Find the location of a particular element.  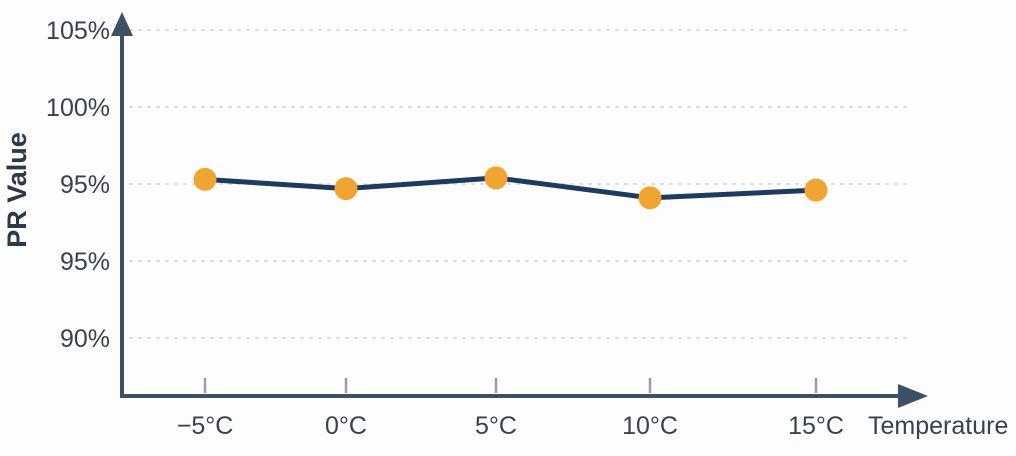

x-tick-label: −5°C is located at coordinates (205, 426).